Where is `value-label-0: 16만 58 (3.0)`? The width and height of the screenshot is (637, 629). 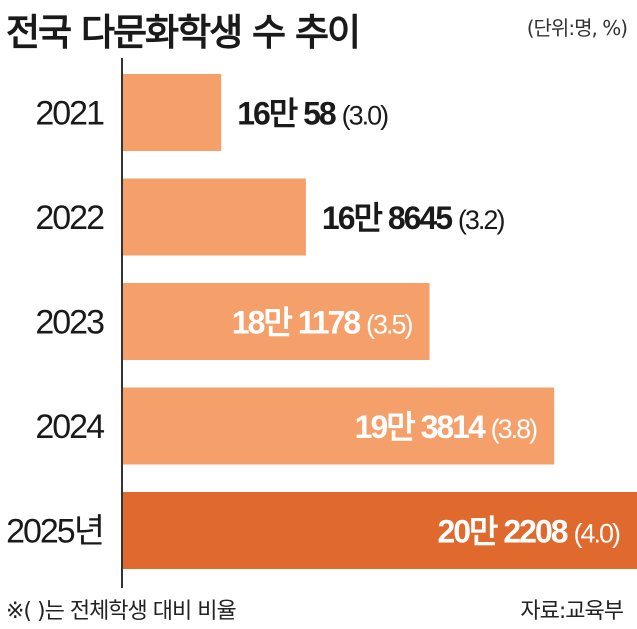
value-label-0: 16만 58 (3.0) is located at coordinates (312, 114).